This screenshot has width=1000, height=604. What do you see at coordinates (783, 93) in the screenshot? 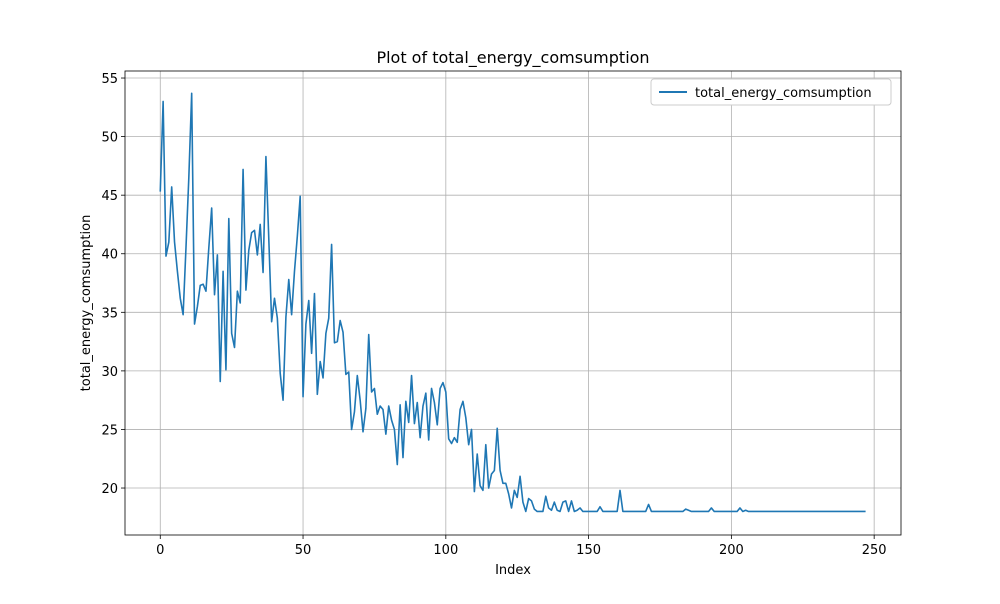
I see `legend-label: total_energy_comsumption` at bounding box center [783, 93].